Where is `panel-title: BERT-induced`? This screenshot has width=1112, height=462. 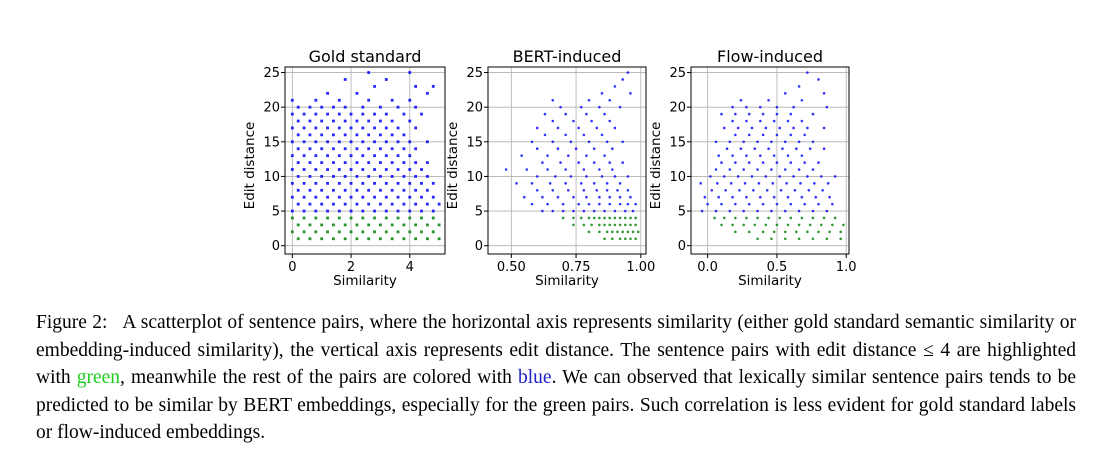 panel-title: BERT-induced is located at coordinates (567, 56).